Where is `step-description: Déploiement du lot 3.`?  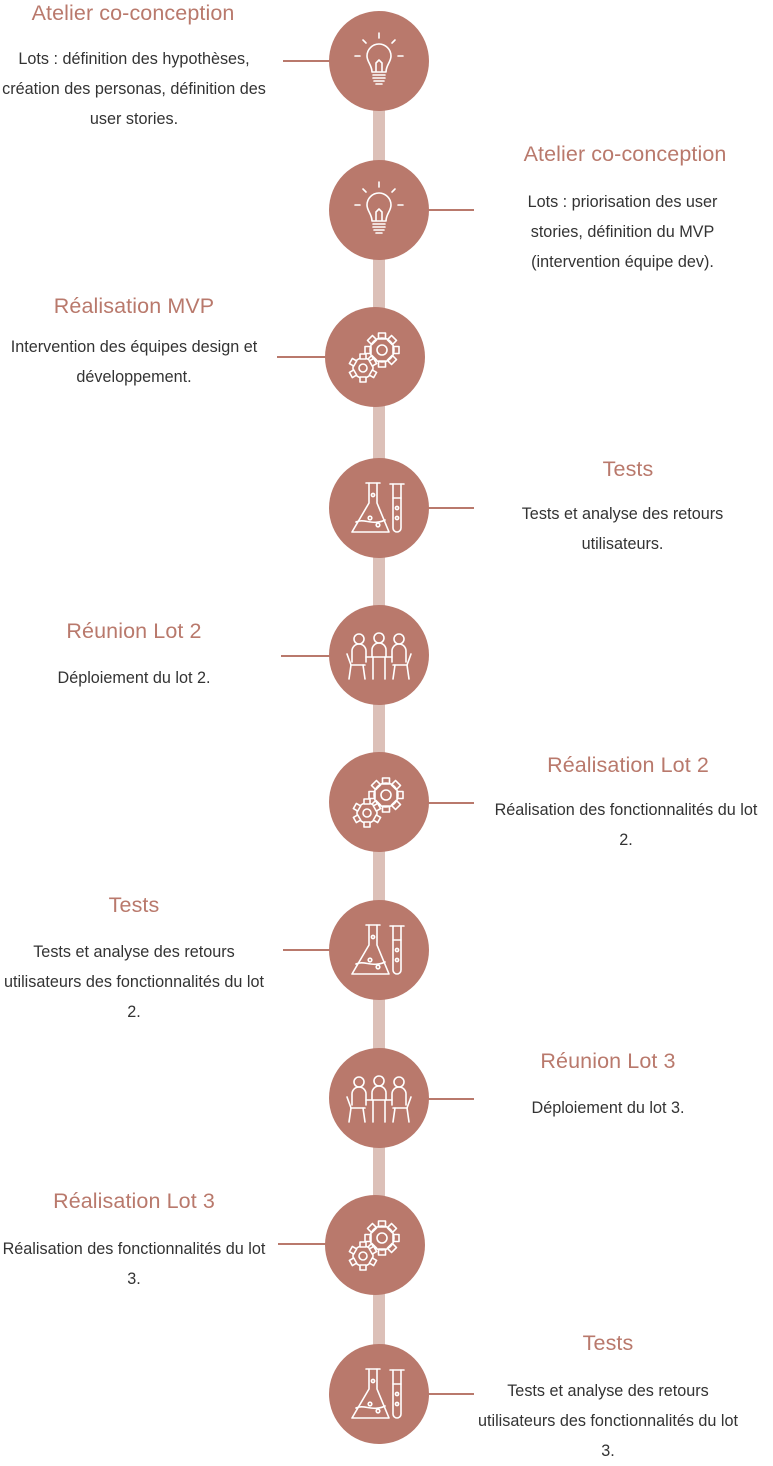 step-description: Déploiement du lot 3. is located at coordinates (608, 1108).